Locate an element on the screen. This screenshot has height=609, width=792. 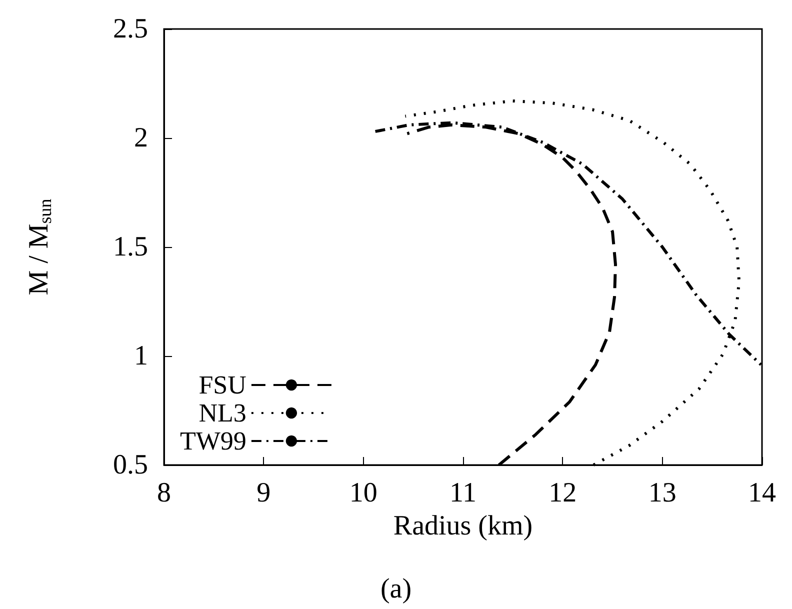
text: (a) is located at coordinates (396, 589).